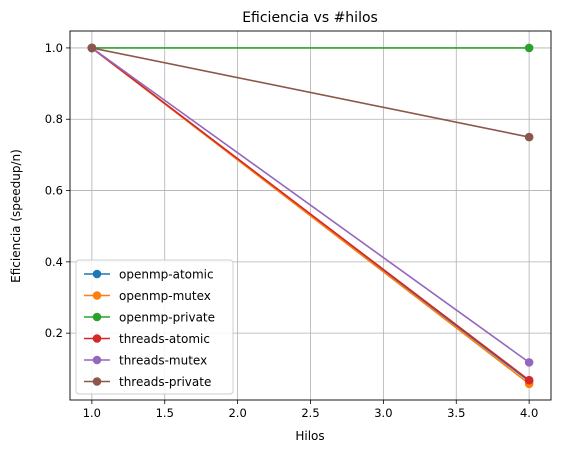  I want to click on legend-item: openmp-private, so click(149, 318).